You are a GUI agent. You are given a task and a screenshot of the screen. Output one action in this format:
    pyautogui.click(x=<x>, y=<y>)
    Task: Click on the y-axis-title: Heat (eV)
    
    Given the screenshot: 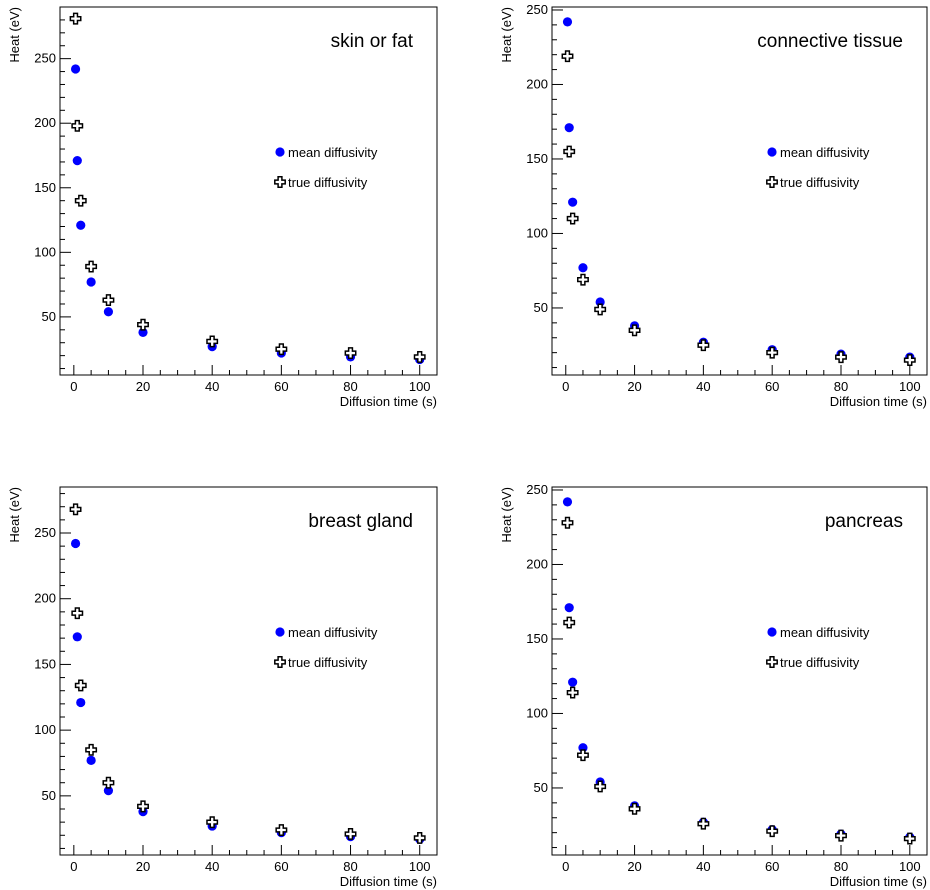 What is the action you would take?
    pyautogui.click(x=506, y=515)
    